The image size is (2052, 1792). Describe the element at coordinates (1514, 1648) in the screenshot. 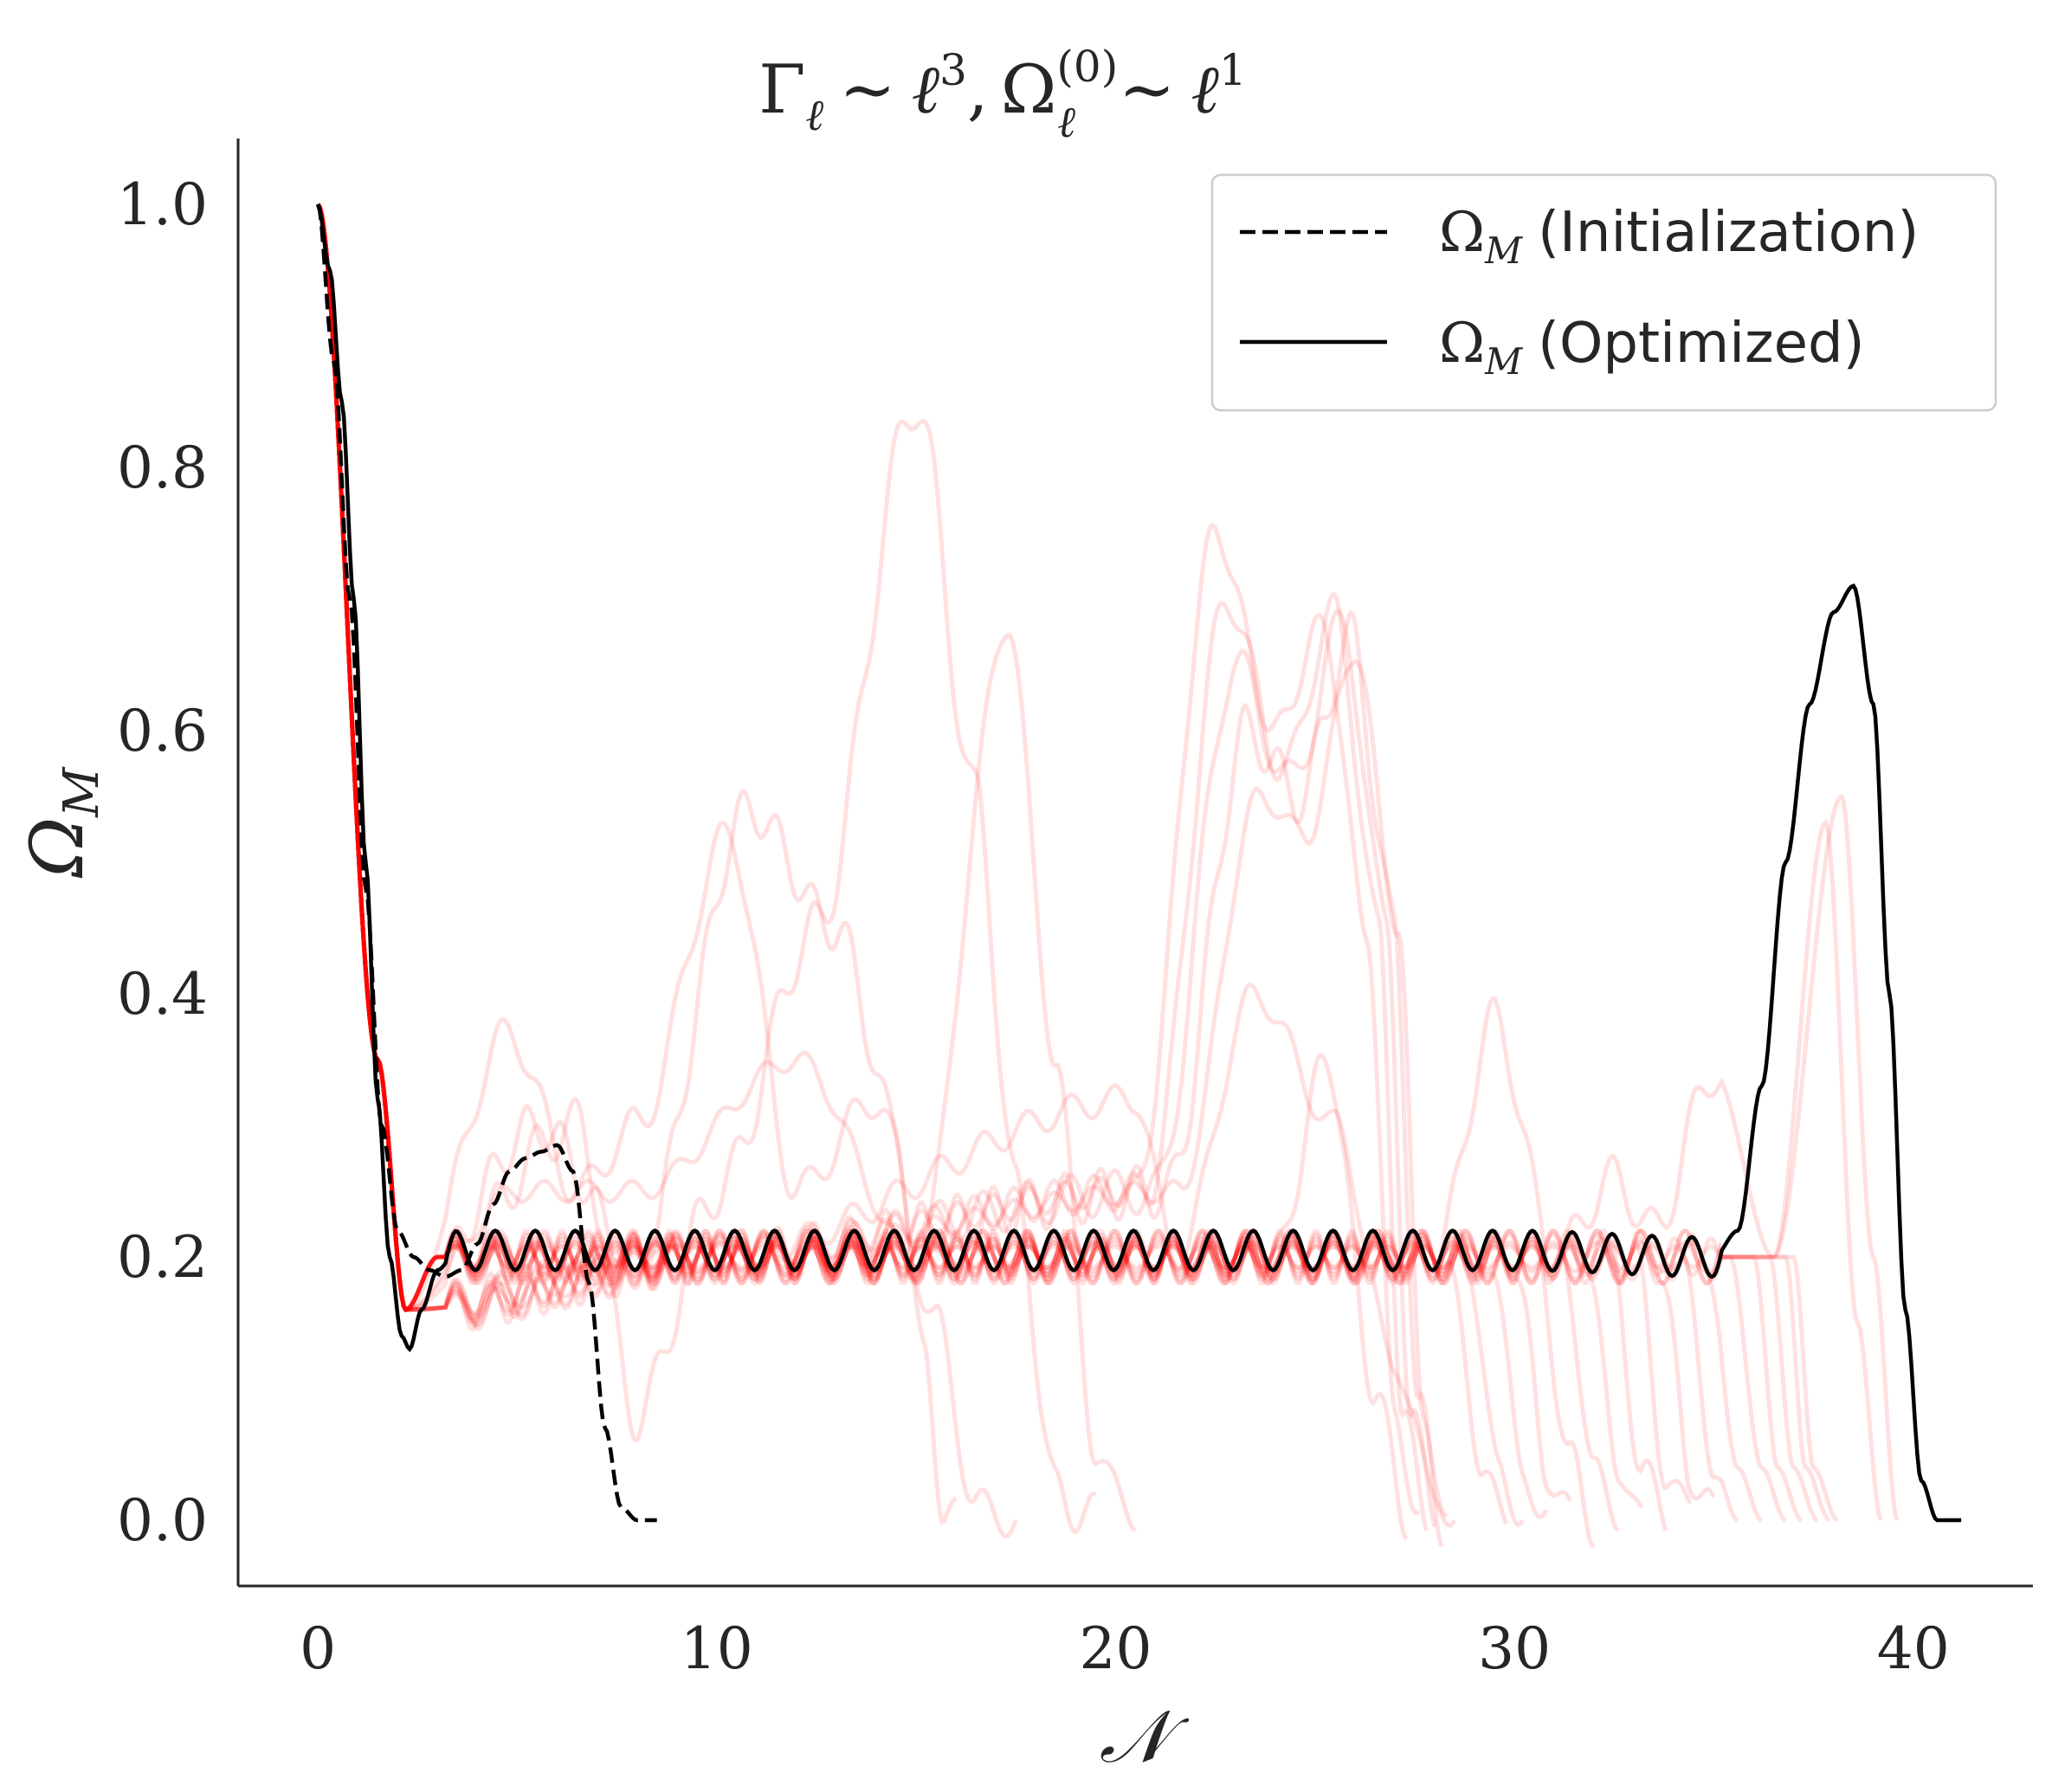

I see `x-tick-label: 30` at that location.